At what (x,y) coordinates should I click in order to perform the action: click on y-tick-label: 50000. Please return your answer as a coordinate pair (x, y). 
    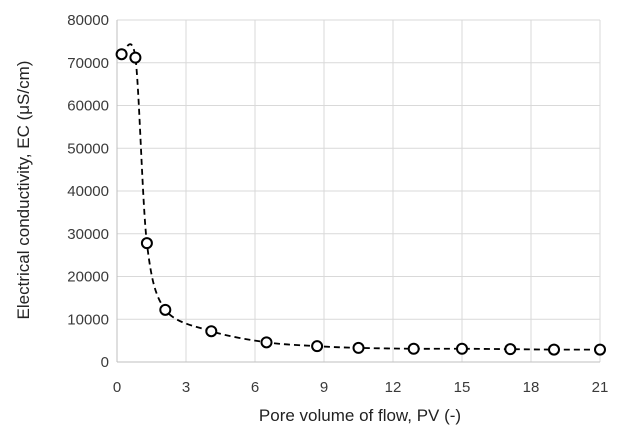
    Looking at the image, I should click on (88, 148).